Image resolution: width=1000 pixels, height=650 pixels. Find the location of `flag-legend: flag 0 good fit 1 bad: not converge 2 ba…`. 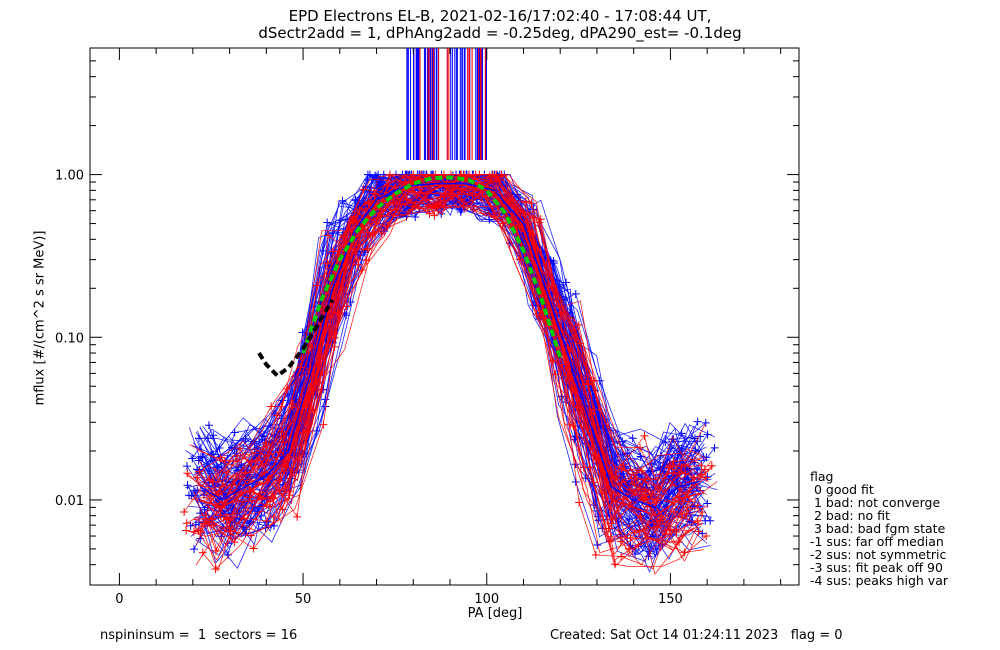

flag-legend: flag 0 good fit 1 bad: not converge 2 ba… is located at coordinates (879, 528).